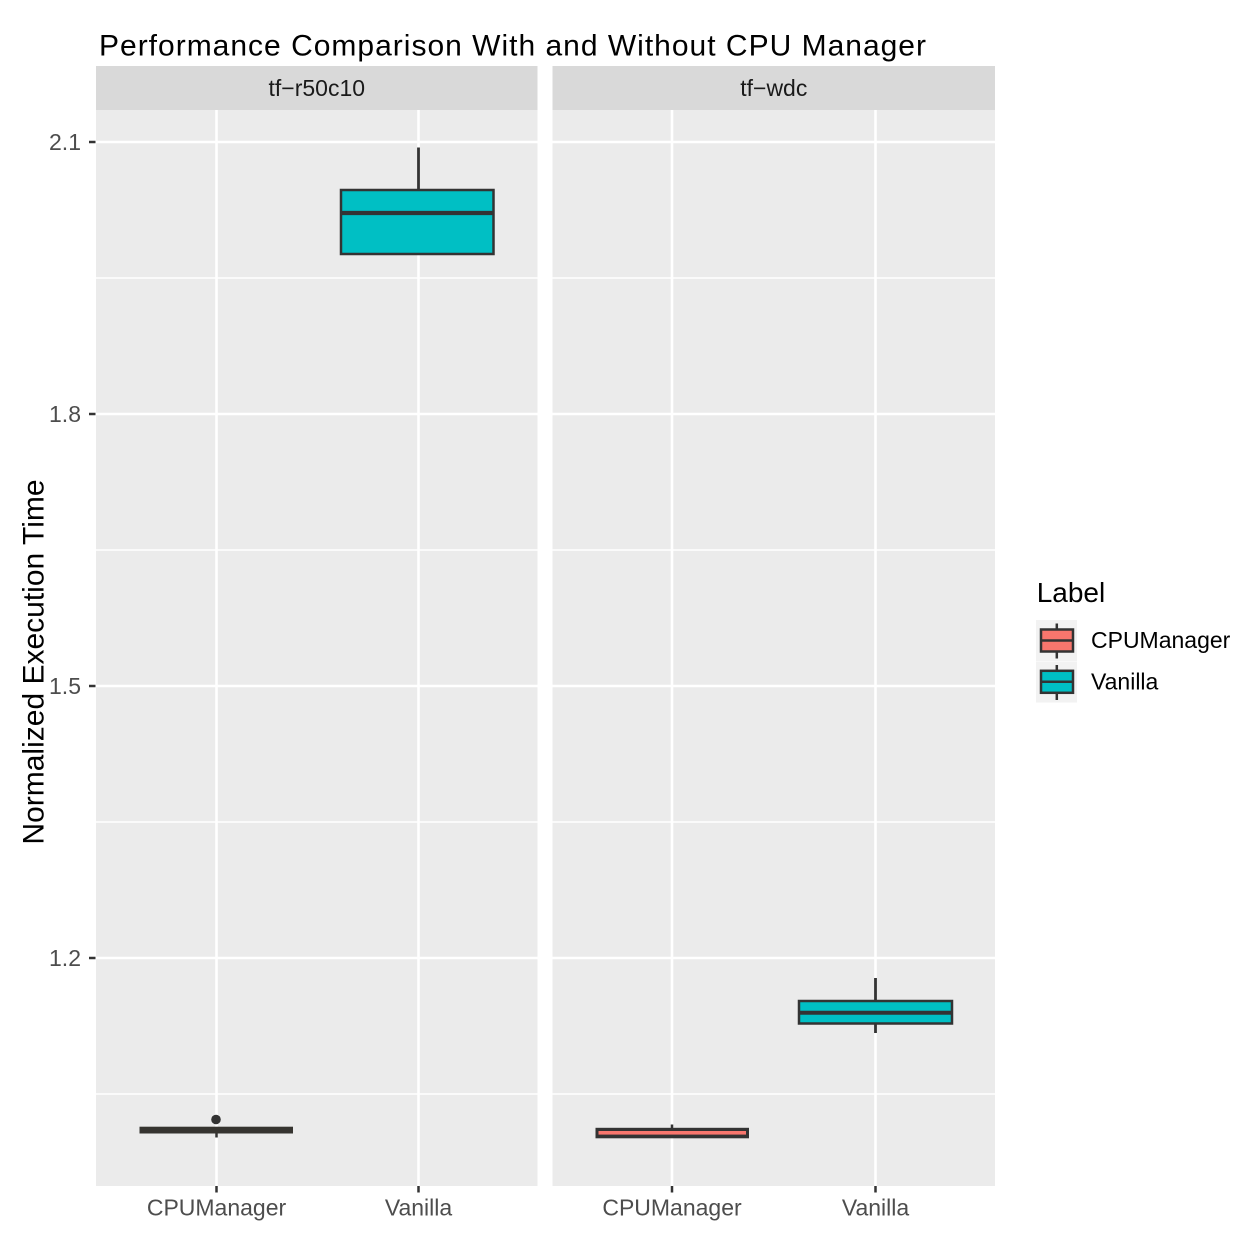 Image resolution: width=1238 pixels, height=1247 pixels. Describe the element at coordinates (34, 661) in the screenshot. I see `svg-text: Normalized Execution Time` at that location.